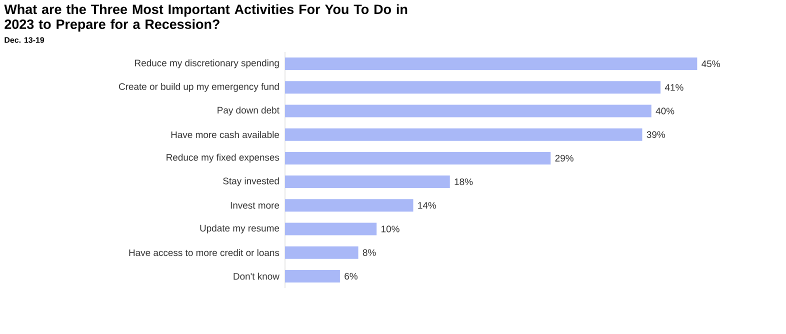 Image resolution: width=786 pixels, height=334 pixels. I want to click on data-label: 6%, so click(351, 276).